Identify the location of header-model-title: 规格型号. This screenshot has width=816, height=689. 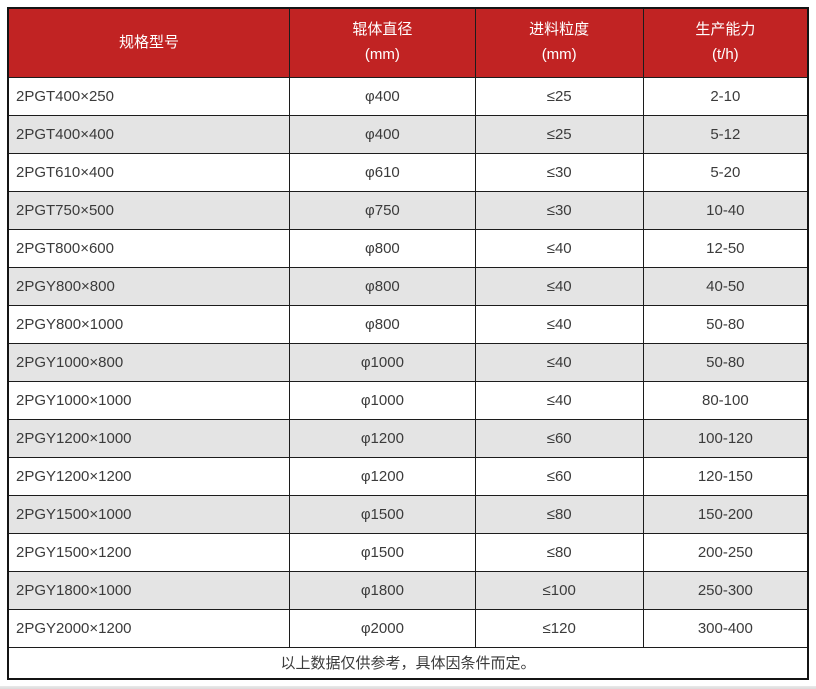
(149, 42).